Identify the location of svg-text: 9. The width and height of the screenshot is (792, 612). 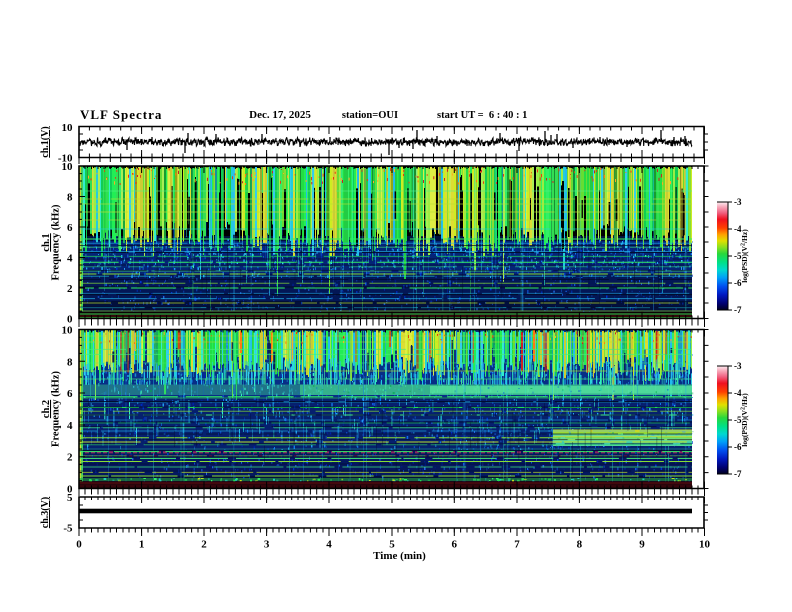
(642, 545).